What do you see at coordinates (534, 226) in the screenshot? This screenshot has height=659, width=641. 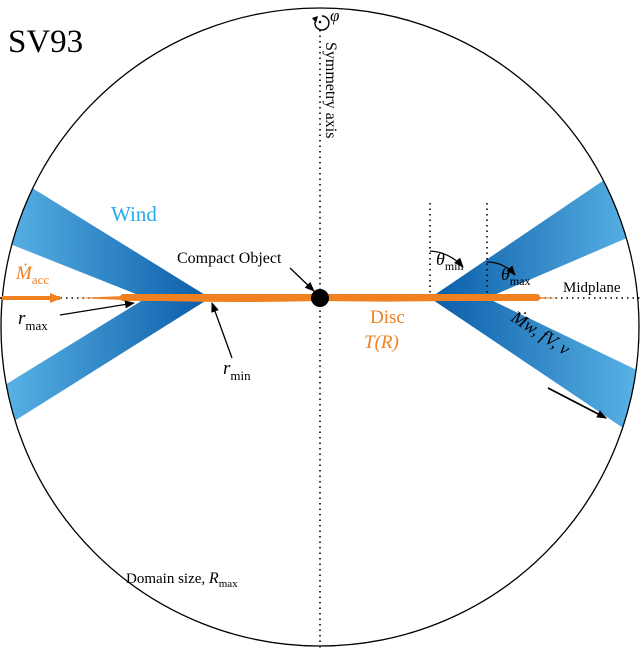 I see `wind-cone-upper-right` at bounding box center [534, 226].